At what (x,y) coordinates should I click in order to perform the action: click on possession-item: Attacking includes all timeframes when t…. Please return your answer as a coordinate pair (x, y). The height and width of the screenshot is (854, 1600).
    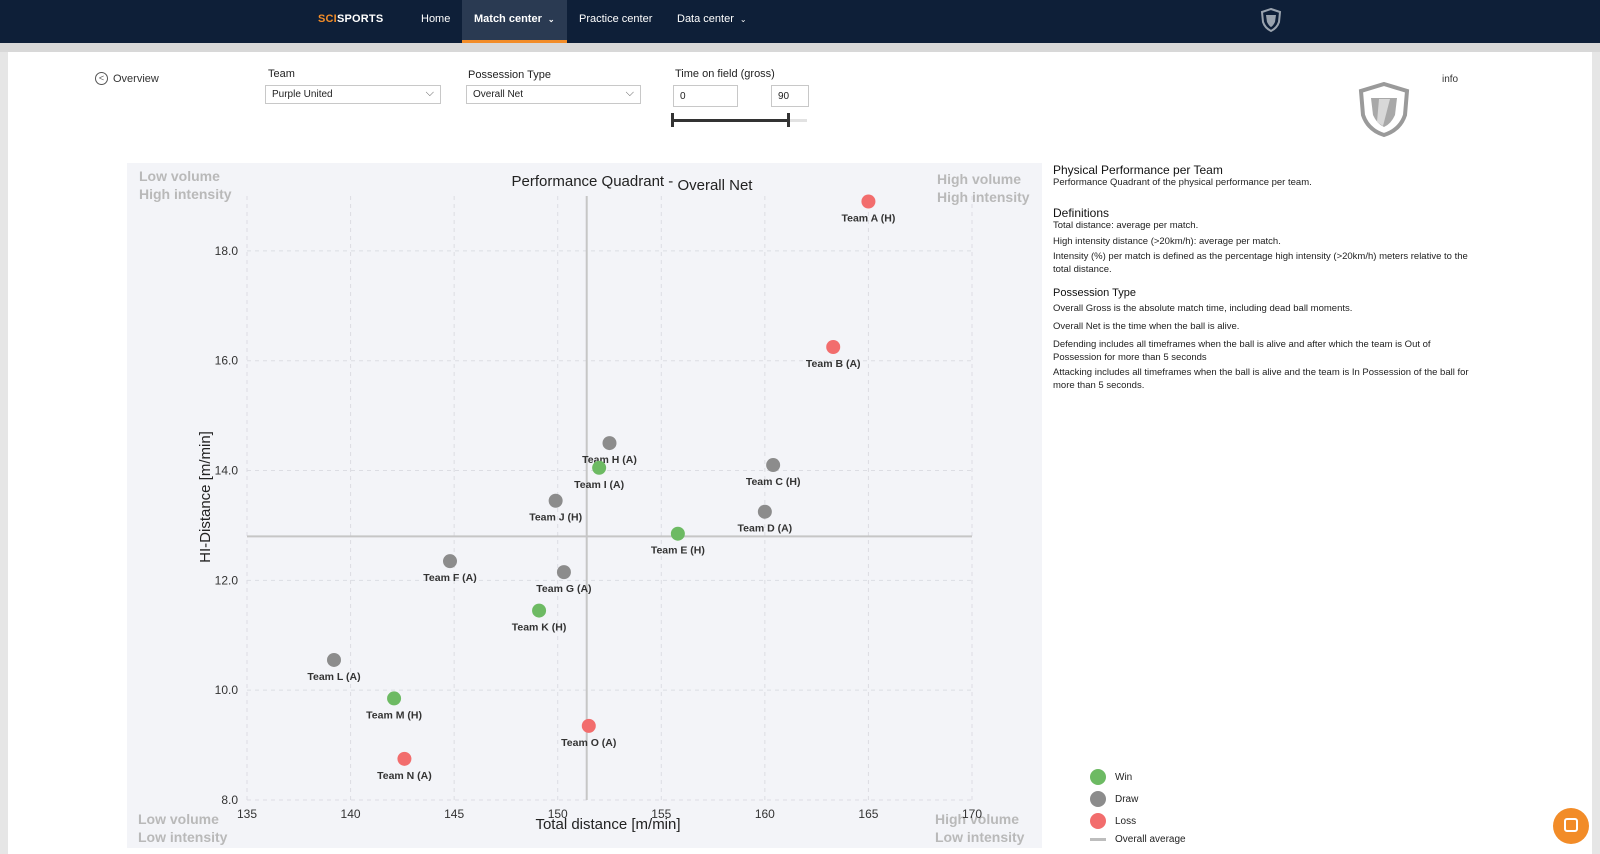
    Looking at the image, I should click on (1261, 379).